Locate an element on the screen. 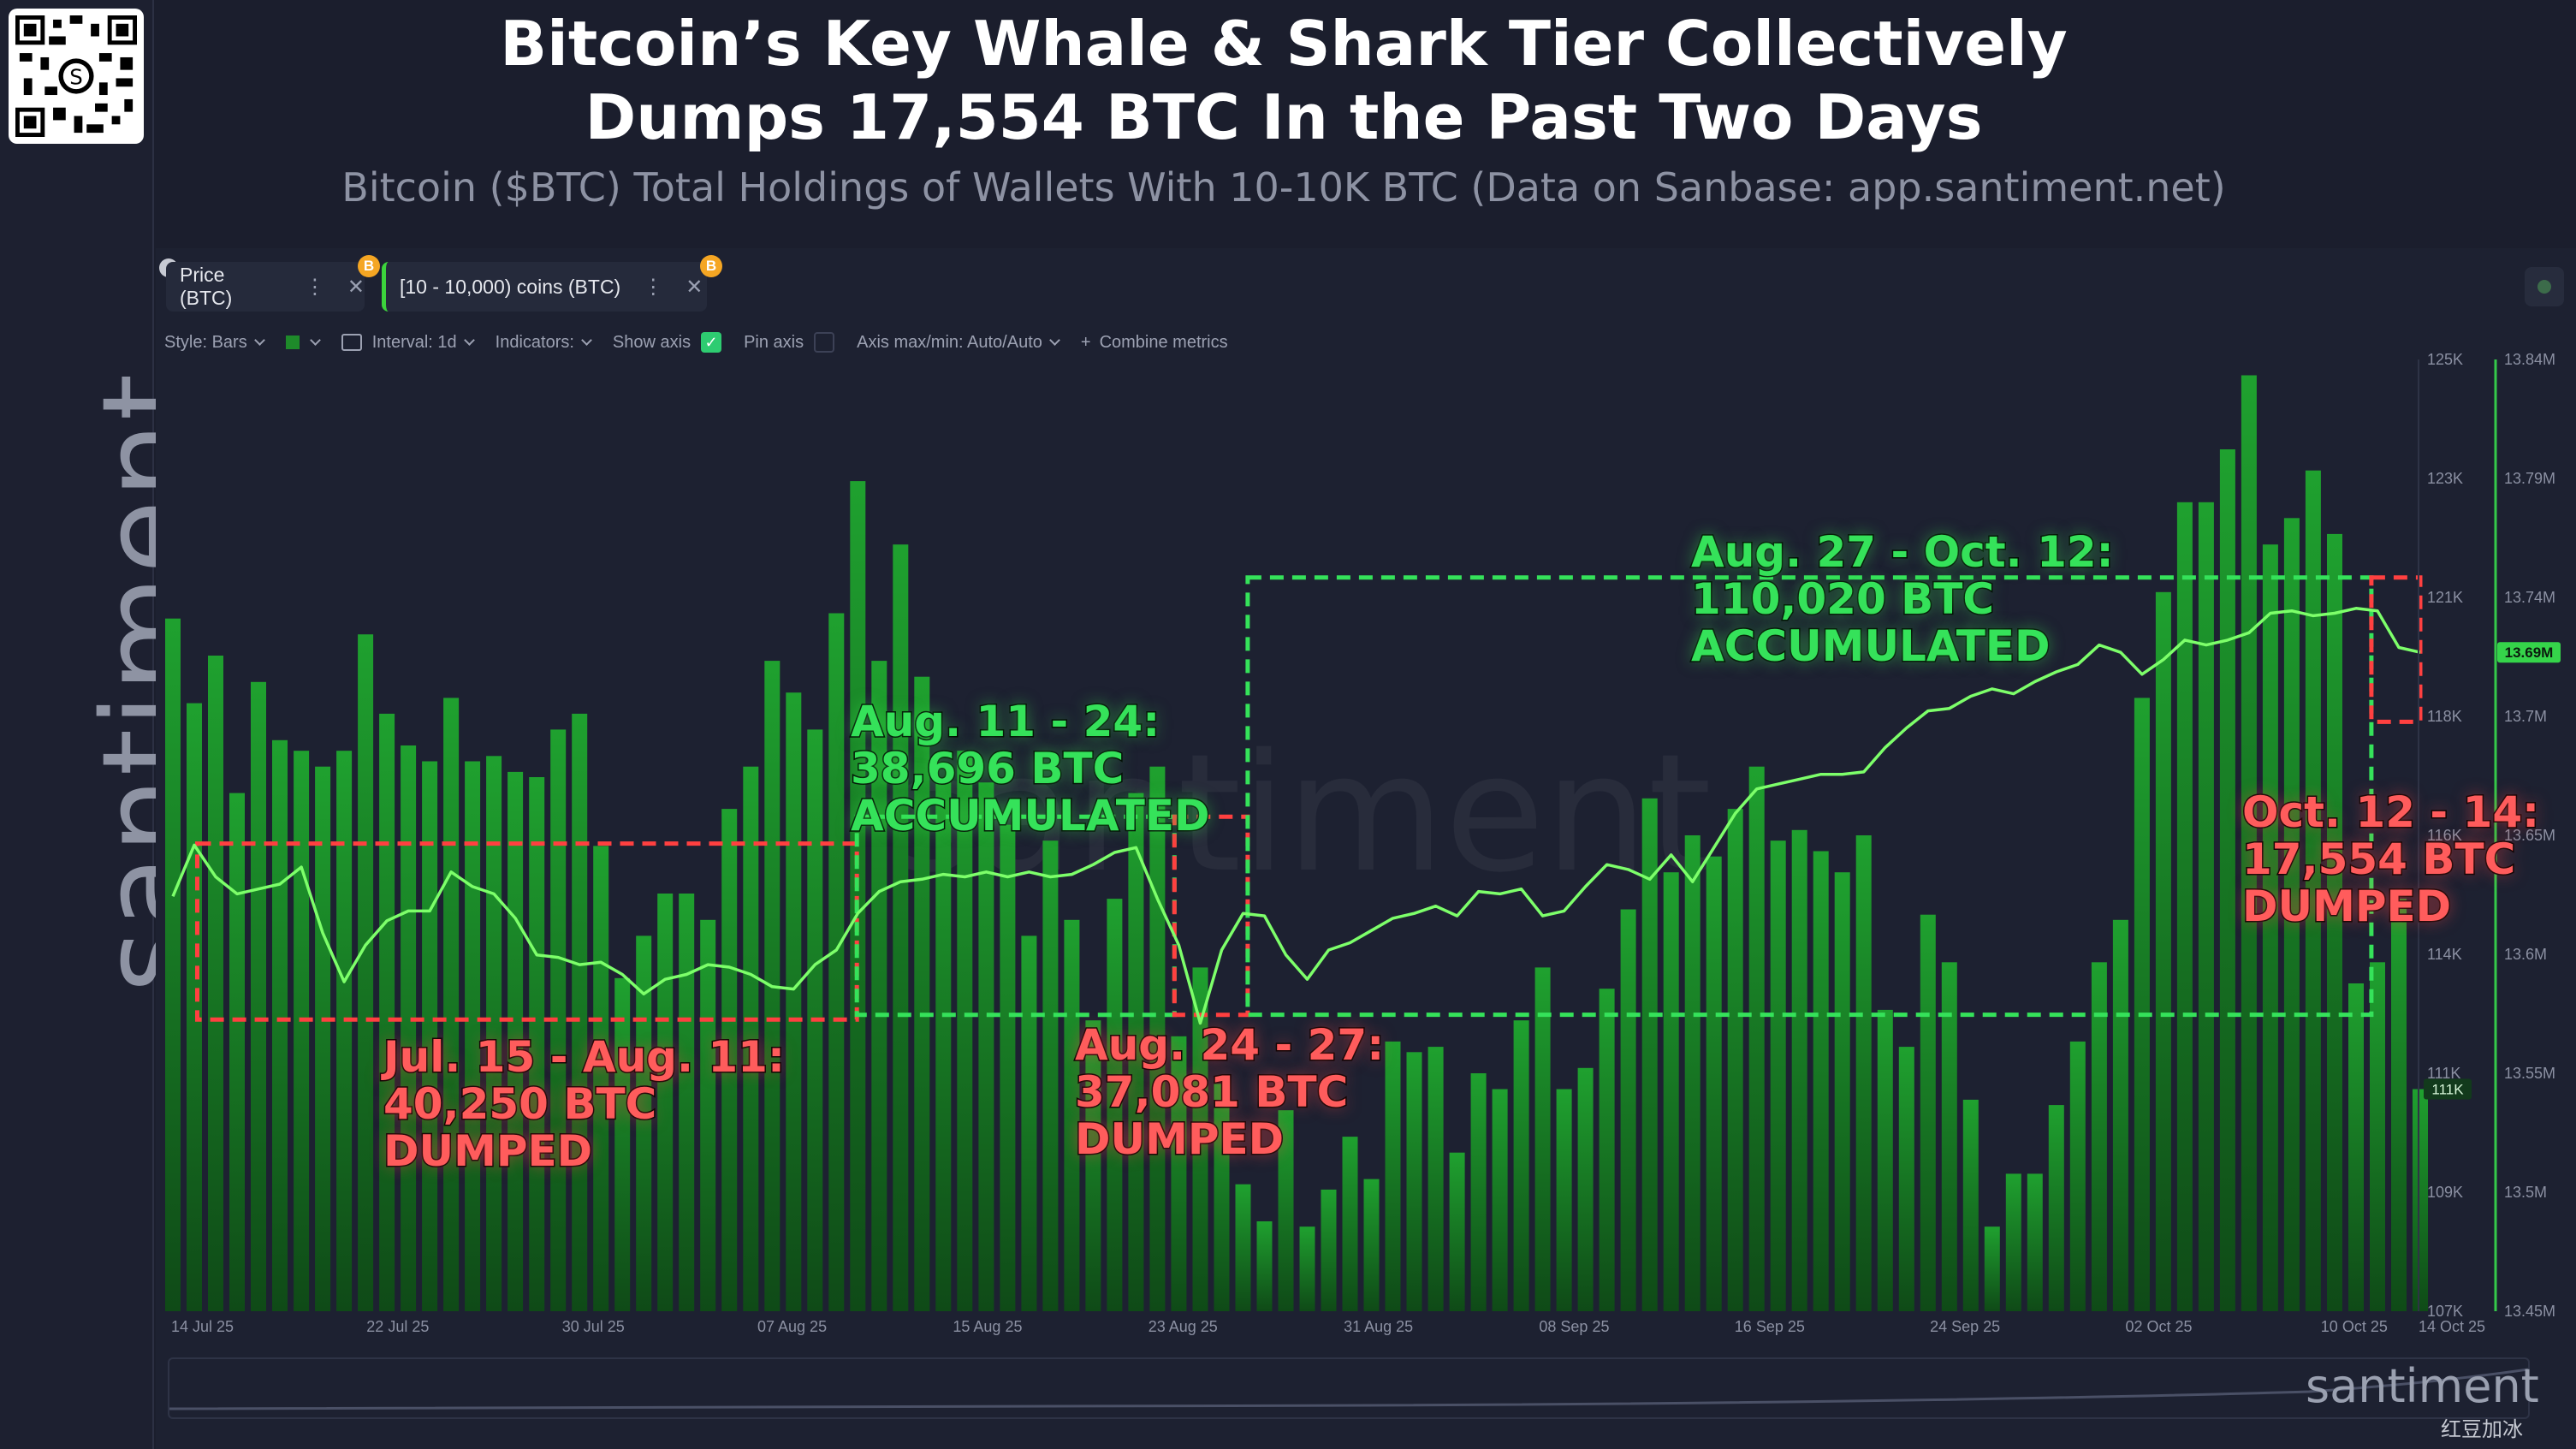 Image resolution: width=2576 pixels, height=1449 pixels. annotation-label-3: Aug. 27 - Oct. 12: 110,020 BTC ACCUMULATED is located at coordinates (1903, 599).